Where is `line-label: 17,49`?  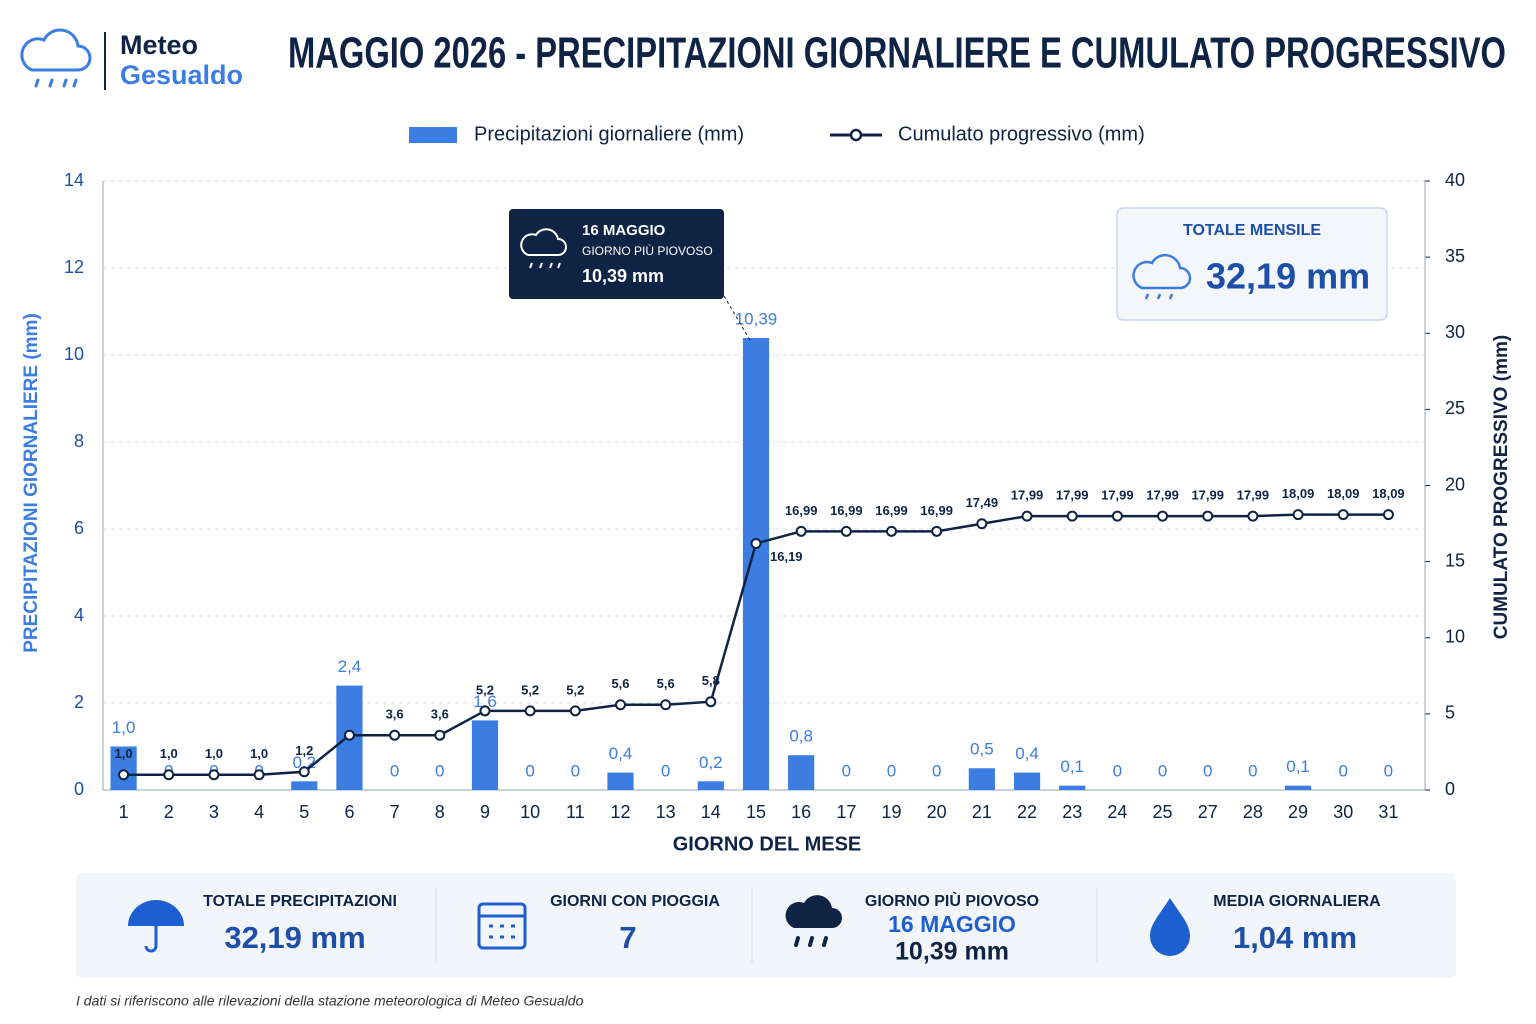 line-label: 17,49 is located at coordinates (982, 502).